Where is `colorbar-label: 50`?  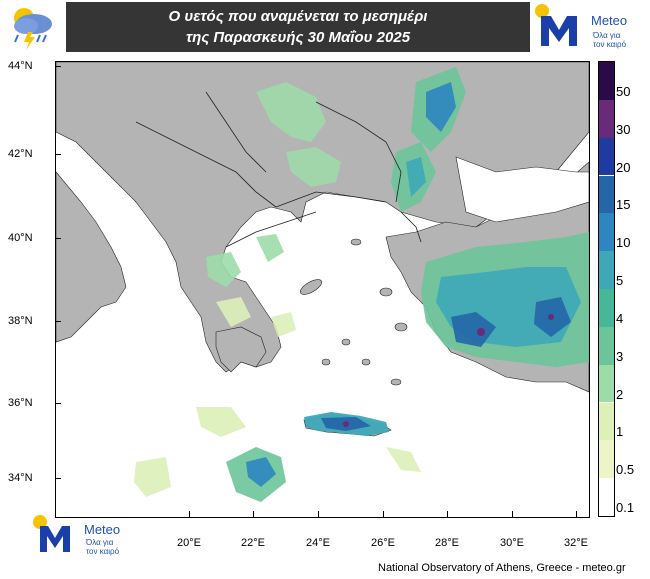
colorbar-label: 50 is located at coordinates (623, 91).